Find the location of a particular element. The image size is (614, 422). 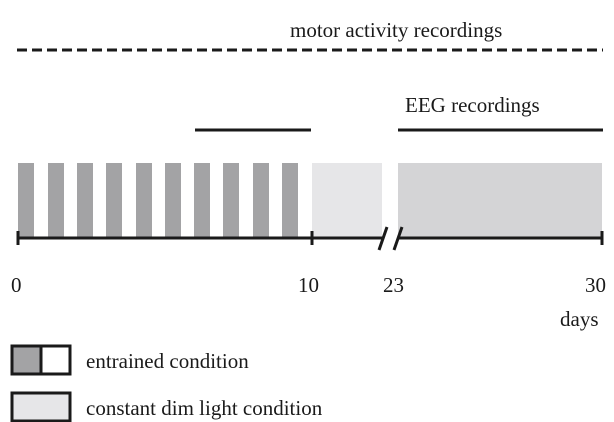

tick-label-10: 10 is located at coordinates (308, 285).